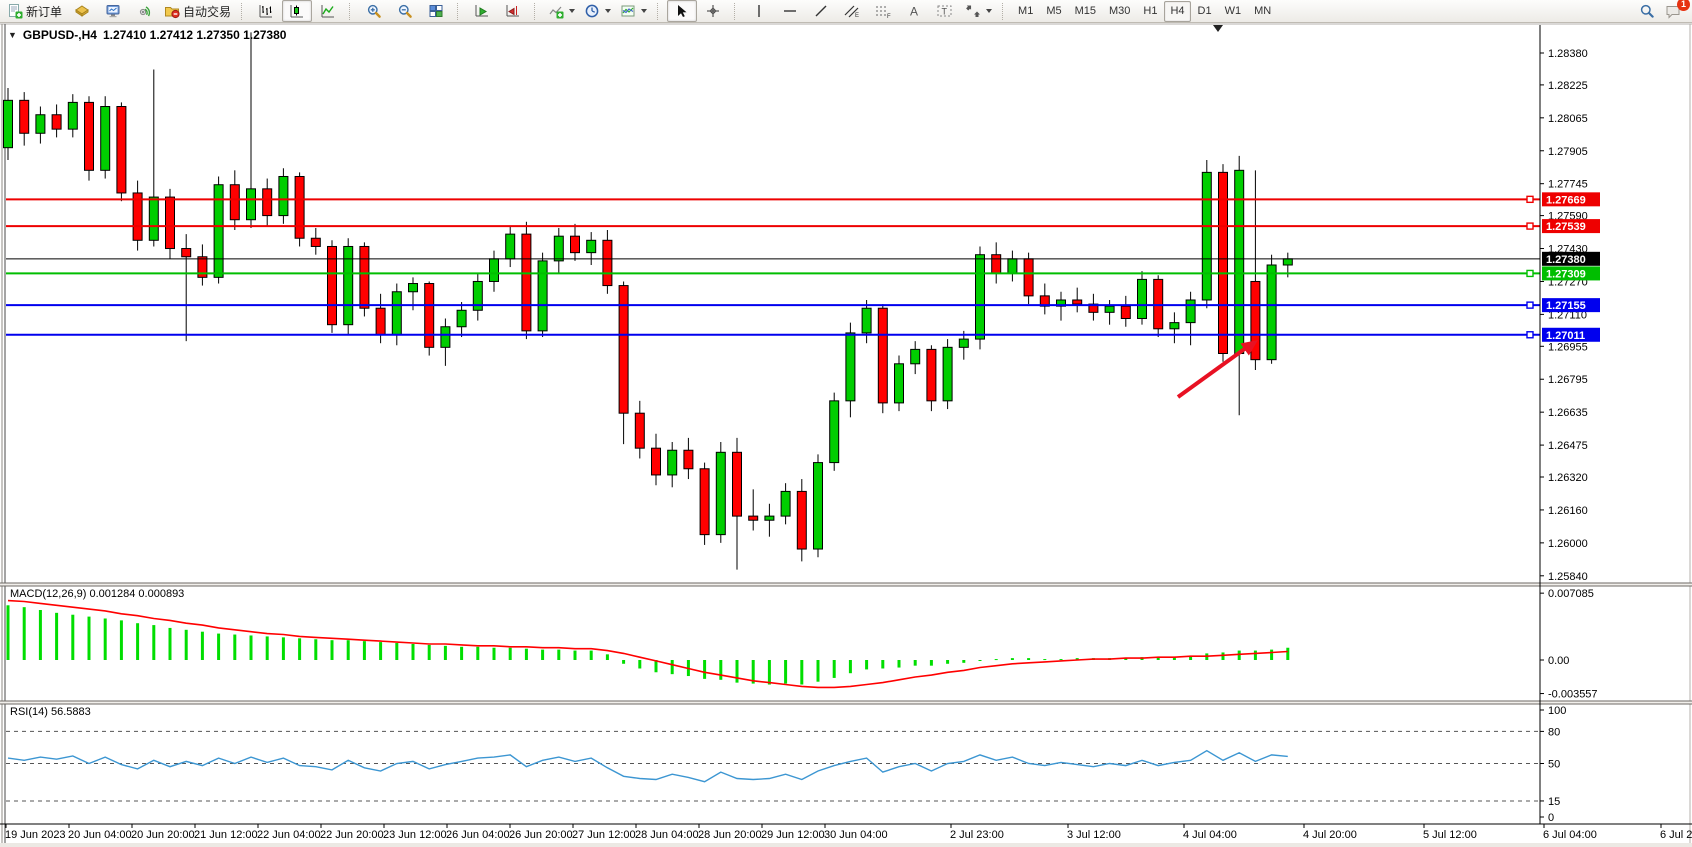 The width and height of the screenshot is (1692, 847). What do you see at coordinates (597, 11) in the screenshot?
I see `periods-button` at bounding box center [597, 11].